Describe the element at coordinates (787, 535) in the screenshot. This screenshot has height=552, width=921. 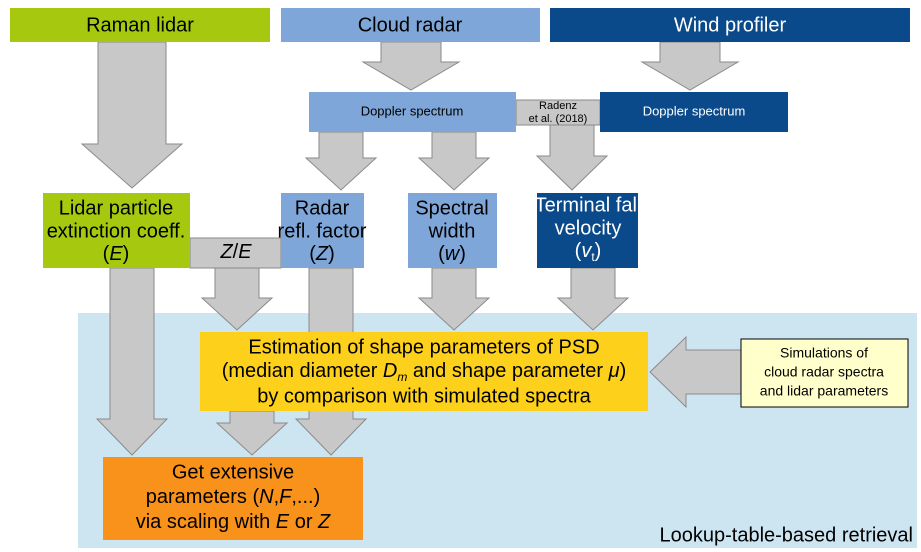
I see `region-label: Lookup-table-based retrieval` at that location.